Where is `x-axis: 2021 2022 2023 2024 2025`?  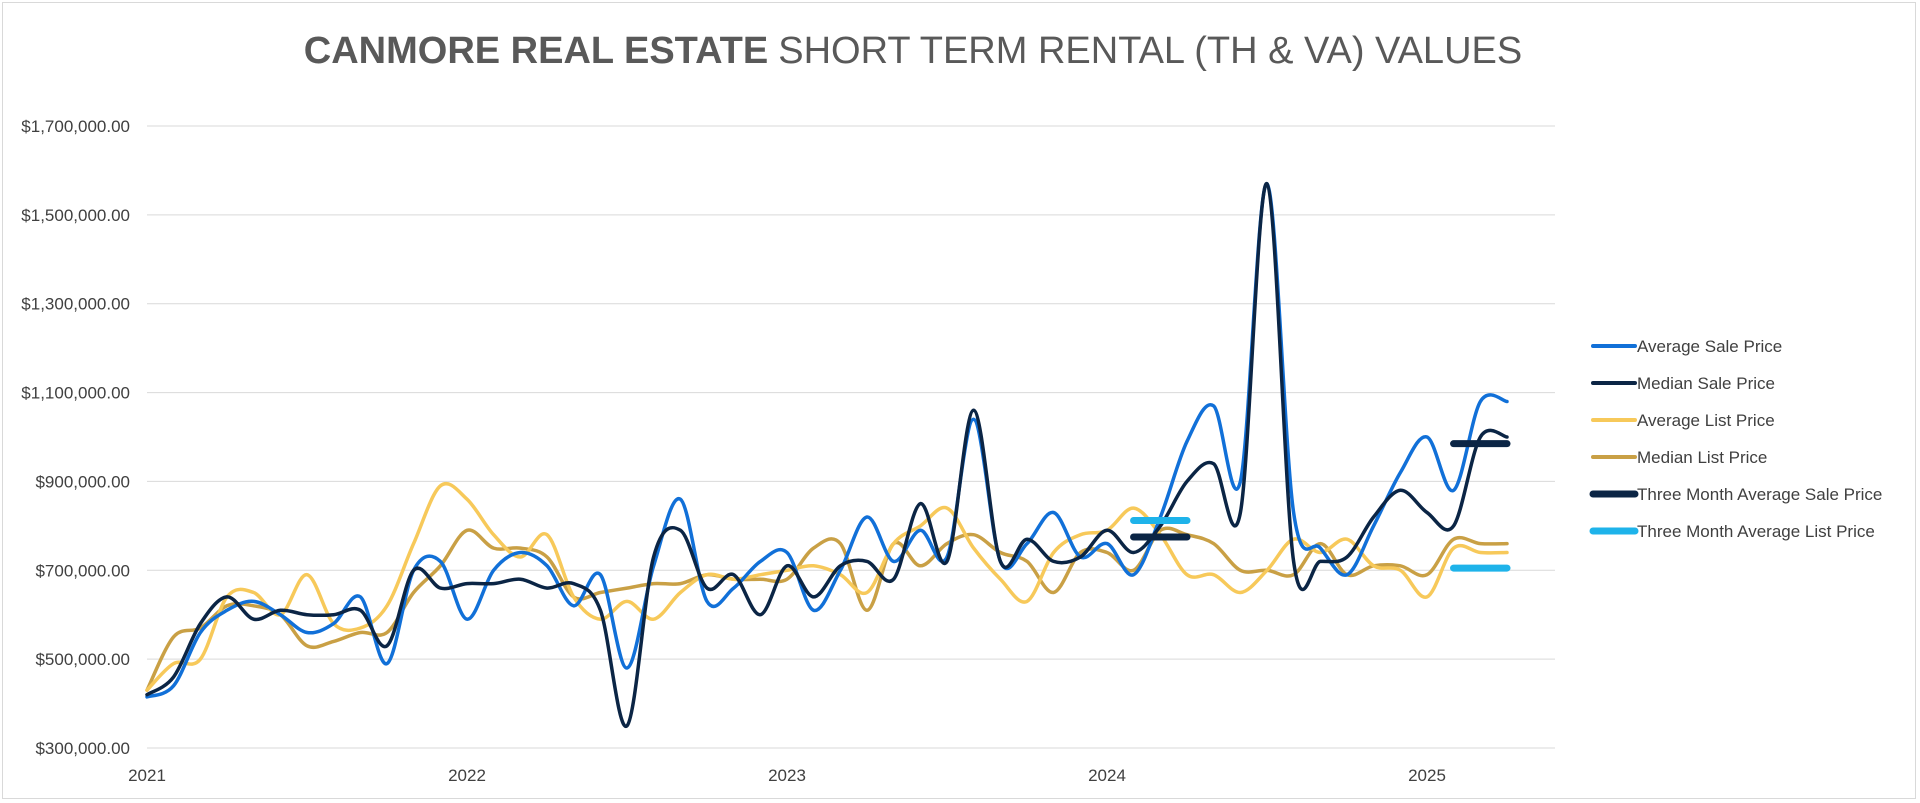 x-axis: 2021 2022 2023 2024 2025 is located at coordinates (787, 775).